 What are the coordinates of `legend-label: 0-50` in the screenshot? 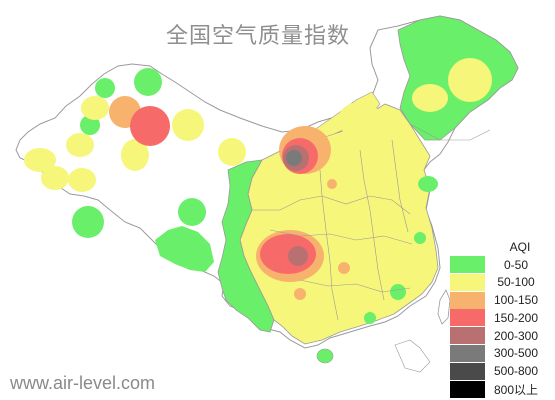 It's located at (516, 264).